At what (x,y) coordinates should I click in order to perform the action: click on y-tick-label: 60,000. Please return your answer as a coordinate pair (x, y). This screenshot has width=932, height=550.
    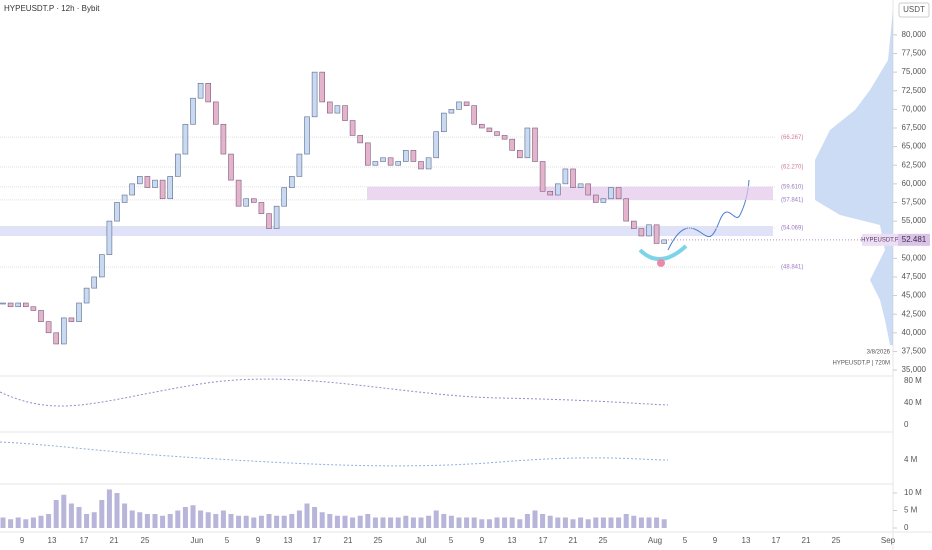
    Looking at the image, I should click on (914, 183).